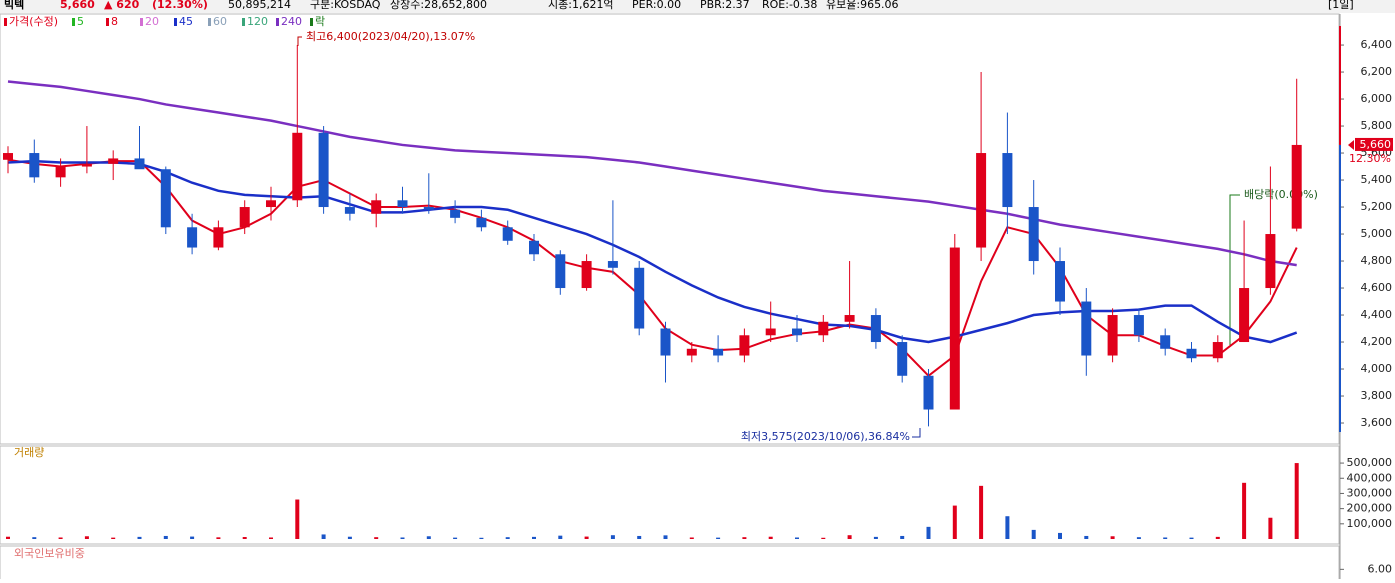 The height and width of the screenshot is (583, 1395). Describe the element at coordinates (1377, 368) in the screenshot. I see `y-tick-label: 4,000` at that location.